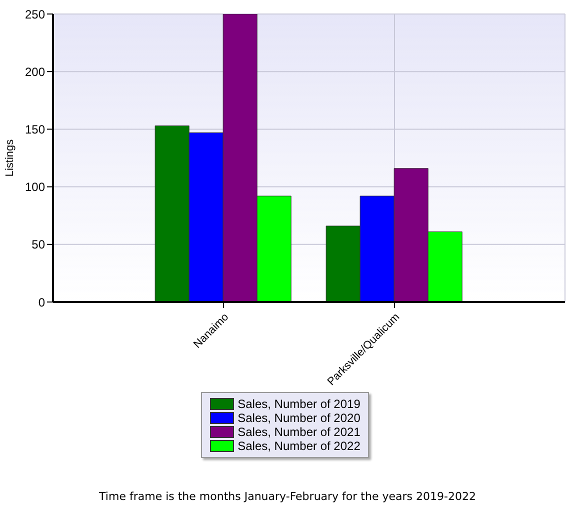 This screenshot has width=575, height=510. What do you see at coordinates (35, 129) in the screenshot?
I see `y-tick-label: 150` at bounding box center [35, 129].